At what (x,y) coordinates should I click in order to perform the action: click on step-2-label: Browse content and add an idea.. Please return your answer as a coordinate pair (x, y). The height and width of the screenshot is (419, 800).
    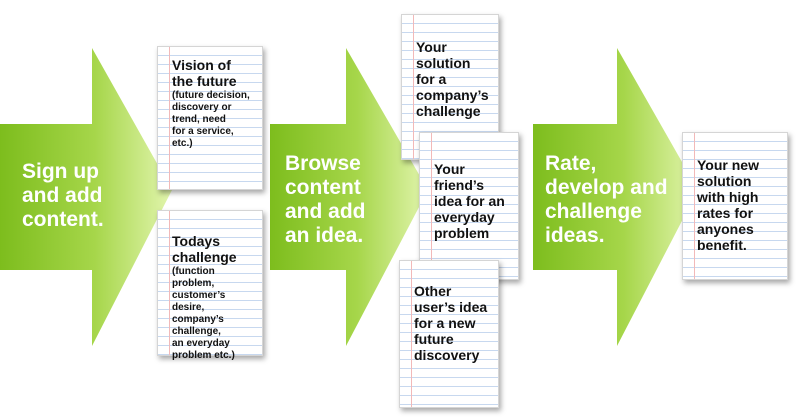
    Looking at the image, I should click on (325, 199).